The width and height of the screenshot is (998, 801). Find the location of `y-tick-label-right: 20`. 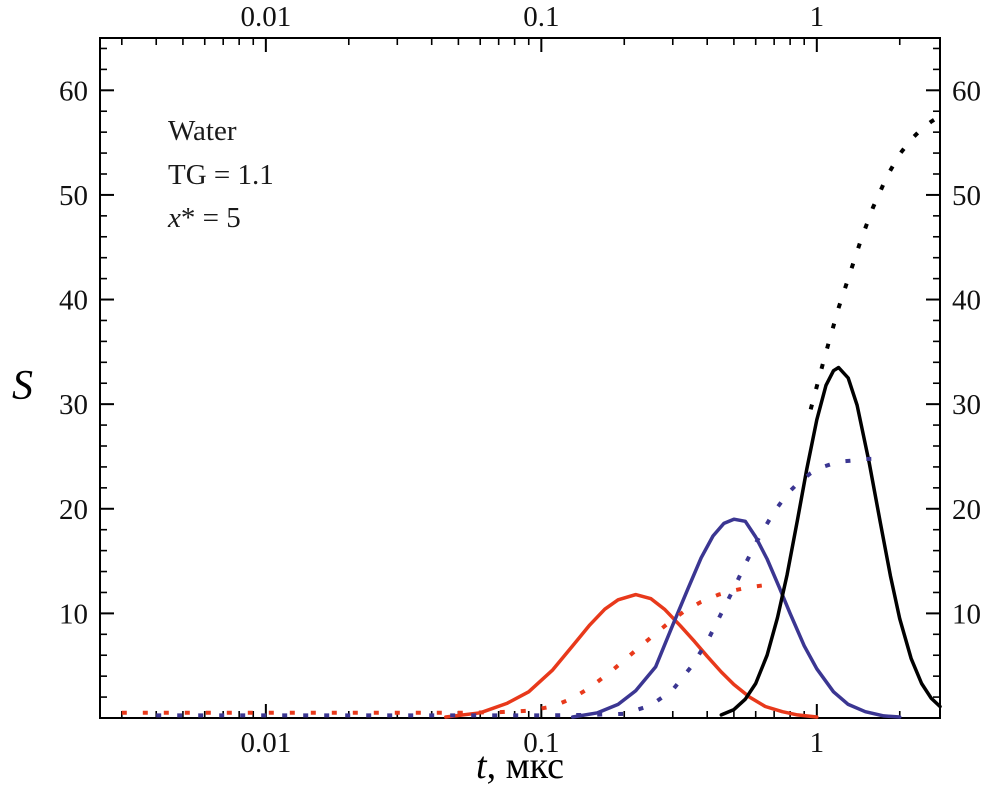

y-tick-label-right: 20 is located at coordinates (966, 510).